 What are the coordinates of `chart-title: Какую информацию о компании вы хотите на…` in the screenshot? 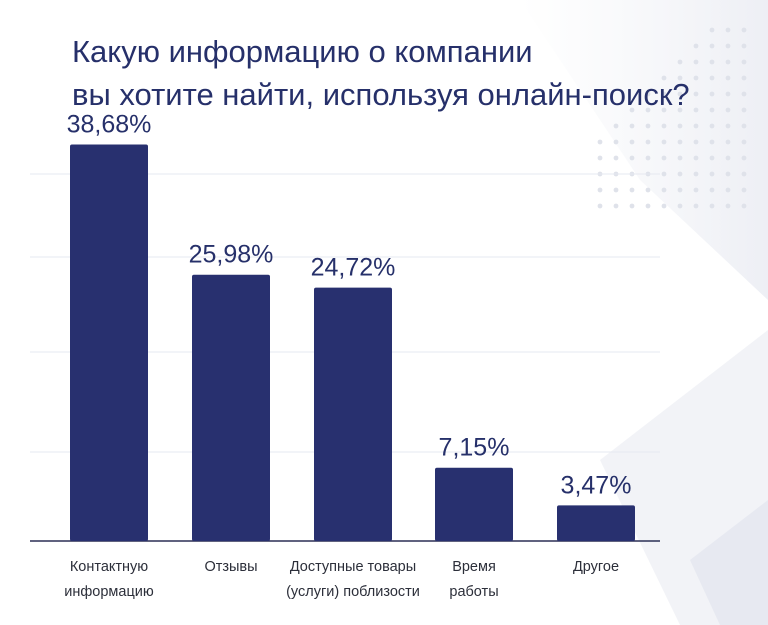 It's located at (402, 73).